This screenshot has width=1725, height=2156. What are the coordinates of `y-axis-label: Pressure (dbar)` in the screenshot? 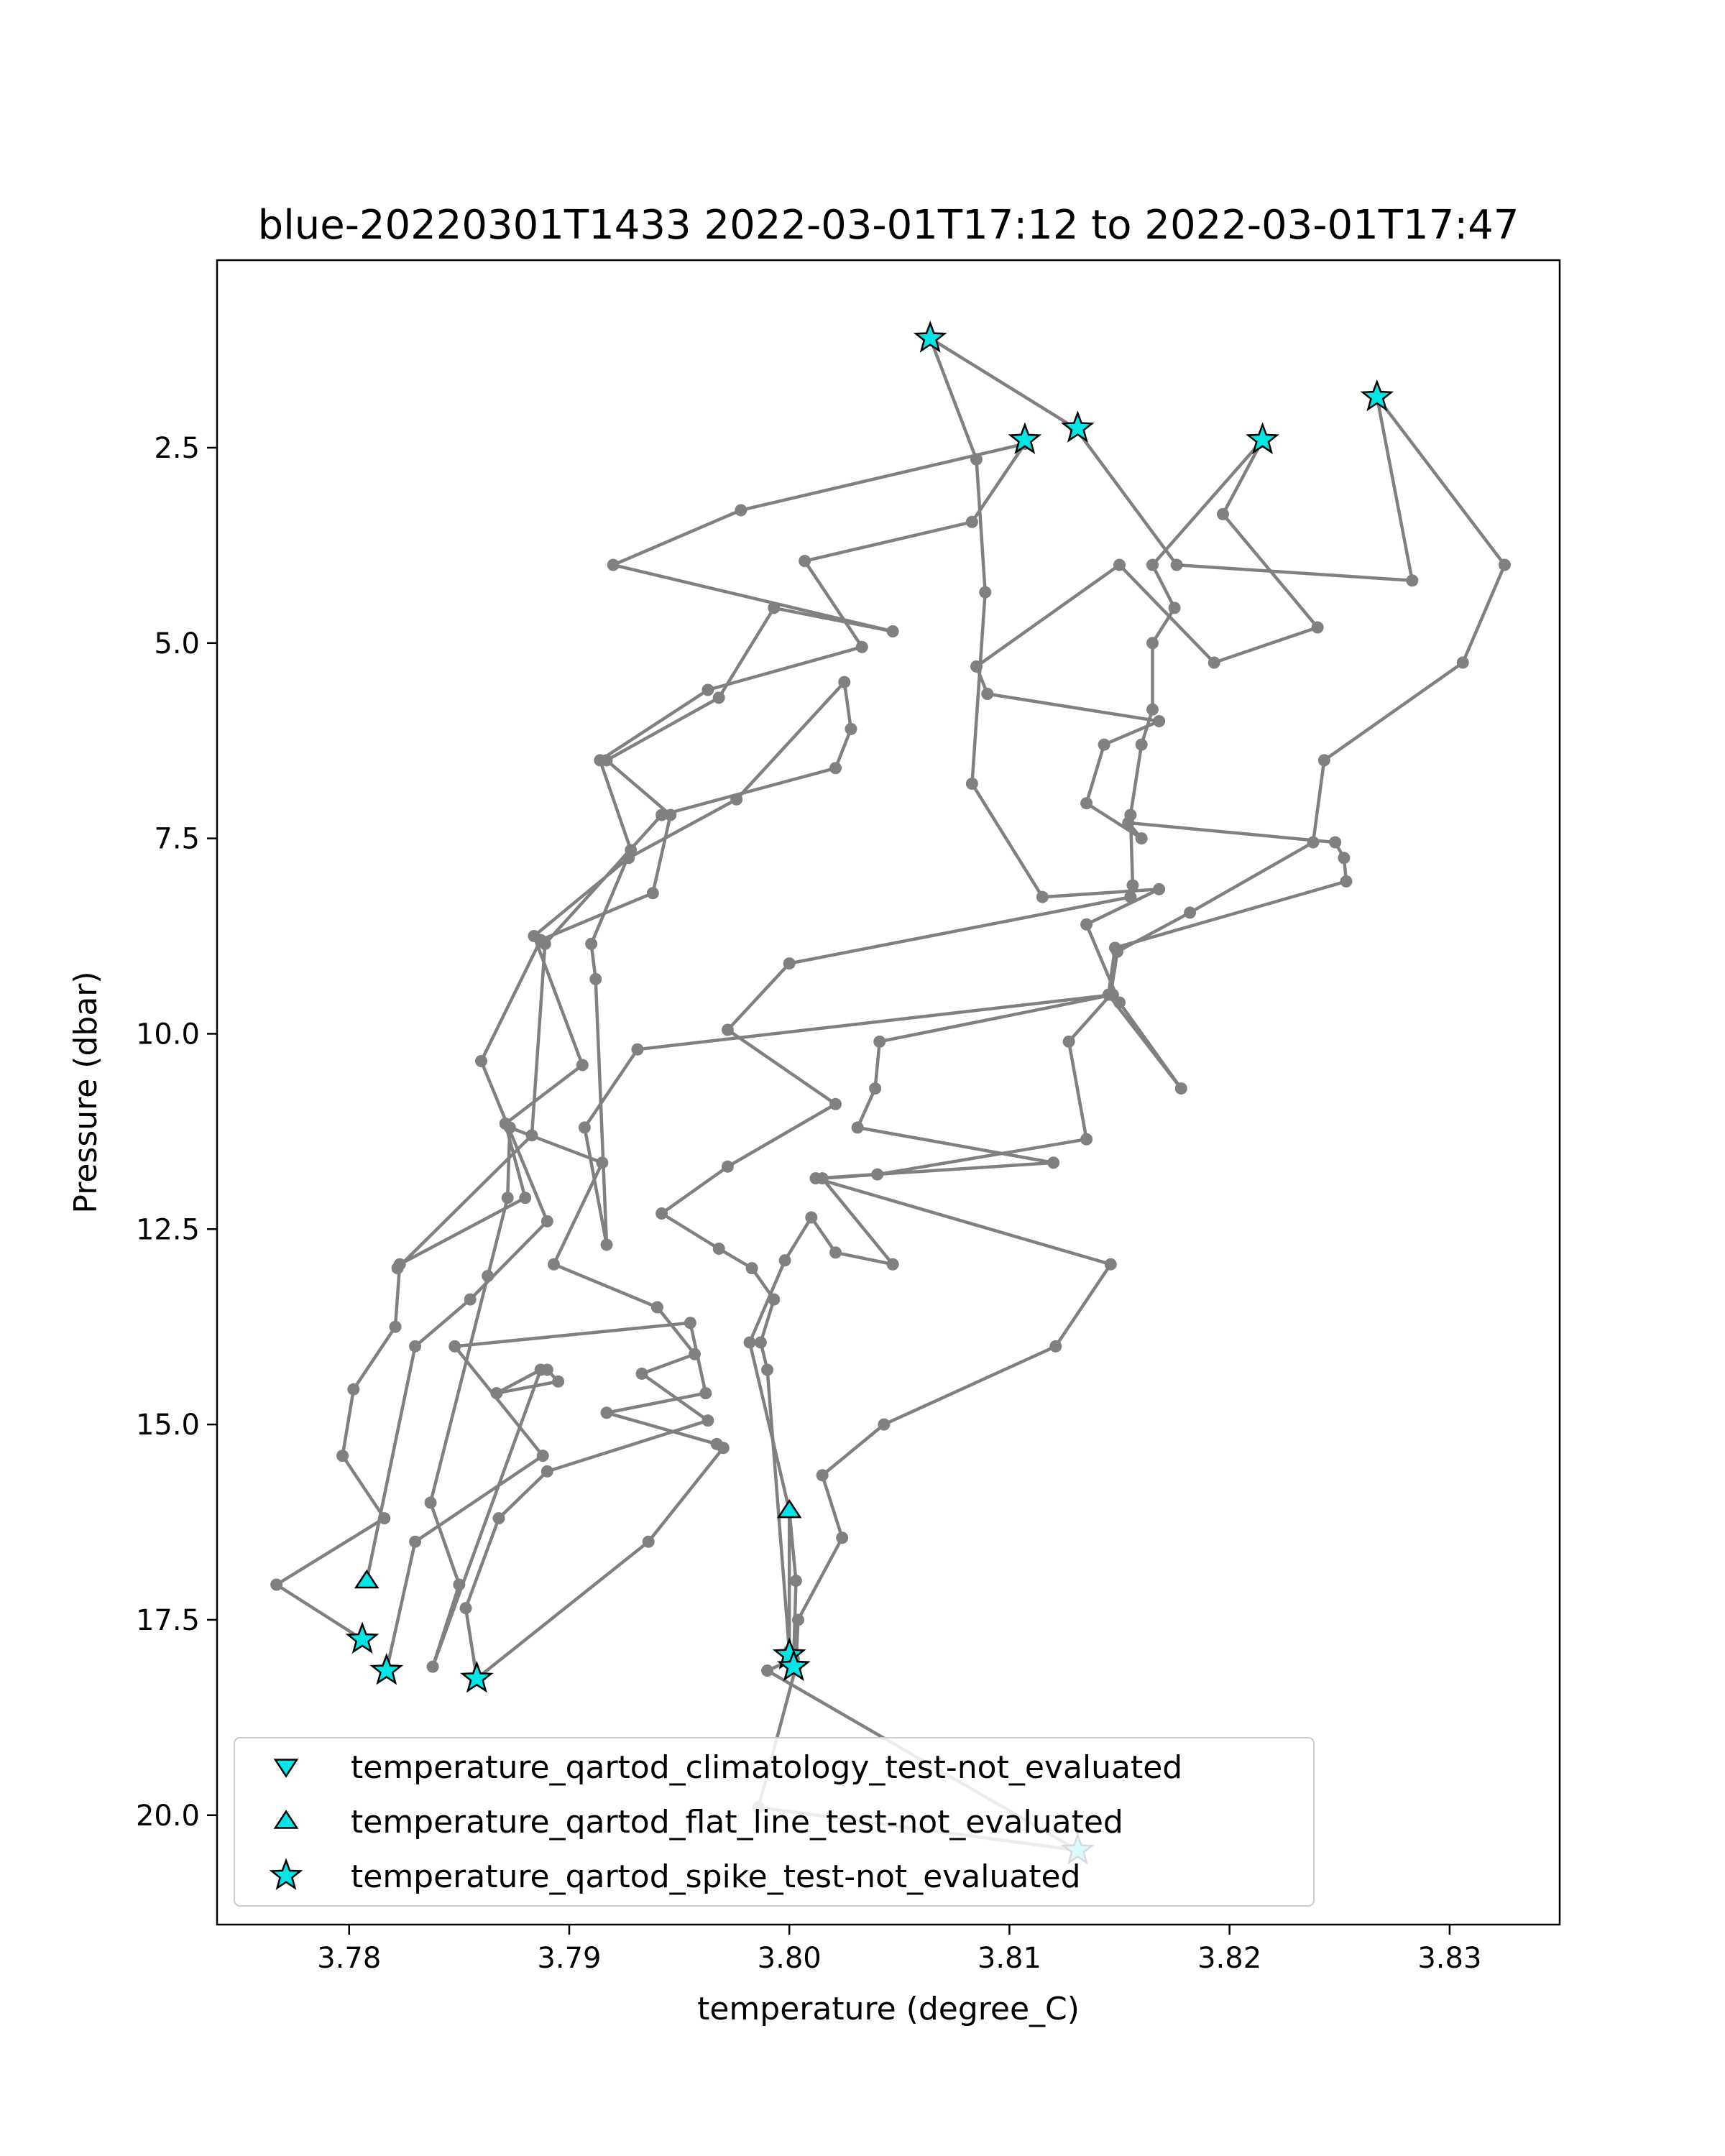 It's located at (86, 1092).